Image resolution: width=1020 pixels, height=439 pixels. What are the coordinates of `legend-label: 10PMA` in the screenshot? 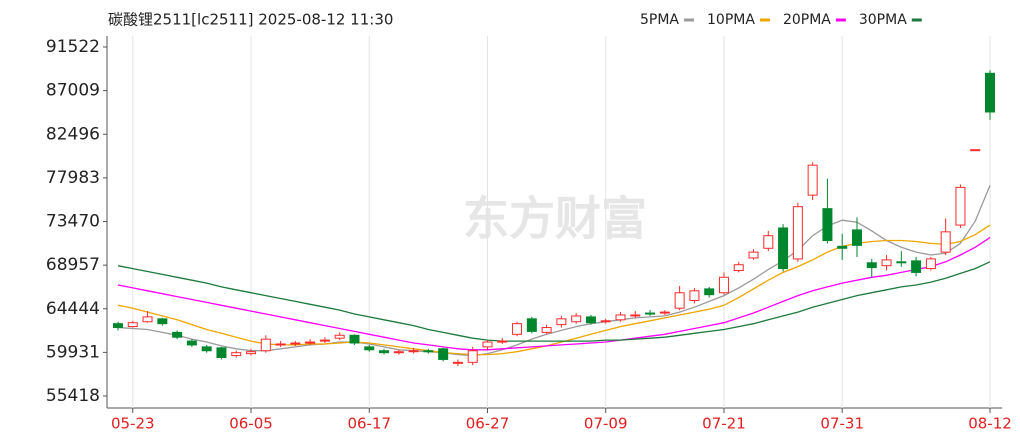 It's located at (731, 20).